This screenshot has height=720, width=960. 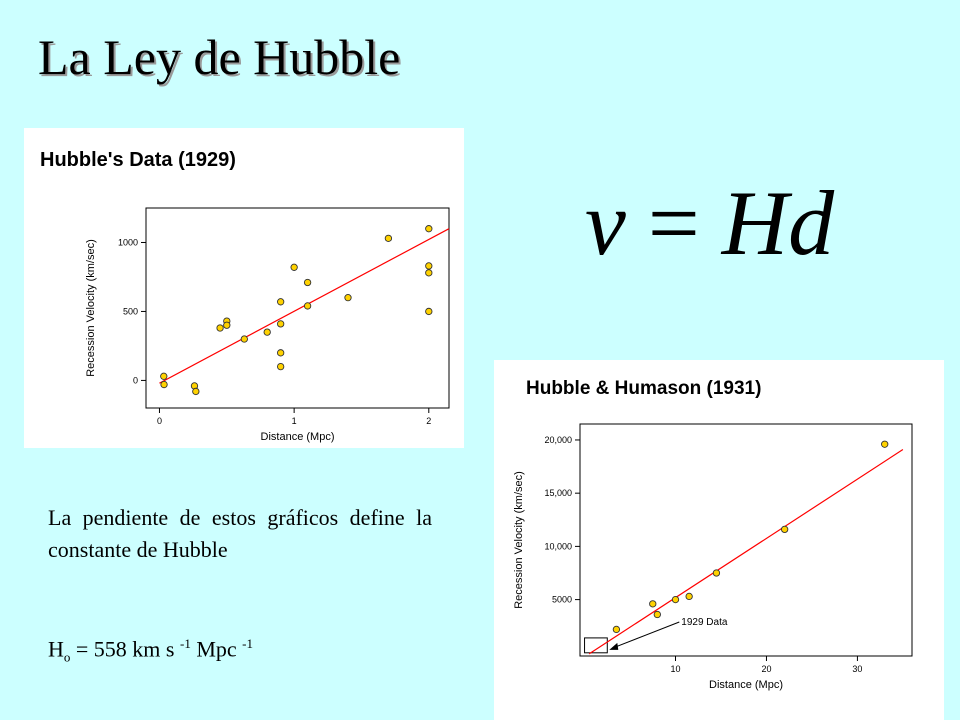 What do you see at coordinates (135, 380) in the screenshot?
I see `y-tick-label: 0` at bounding box center [135, 380].